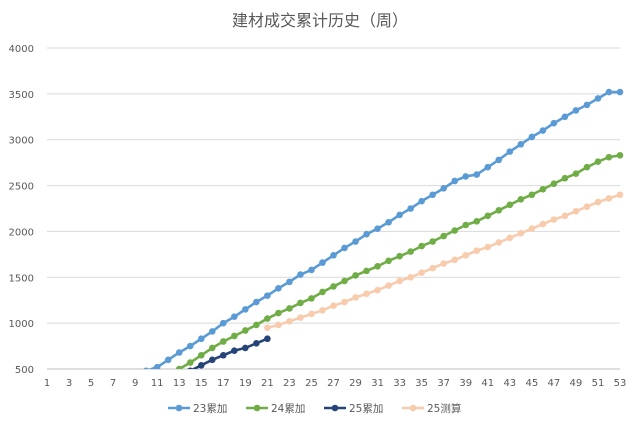 The width and height of the screenshot is (640, 427). I want to click on x-tick-label: 11, so click(157, 383).